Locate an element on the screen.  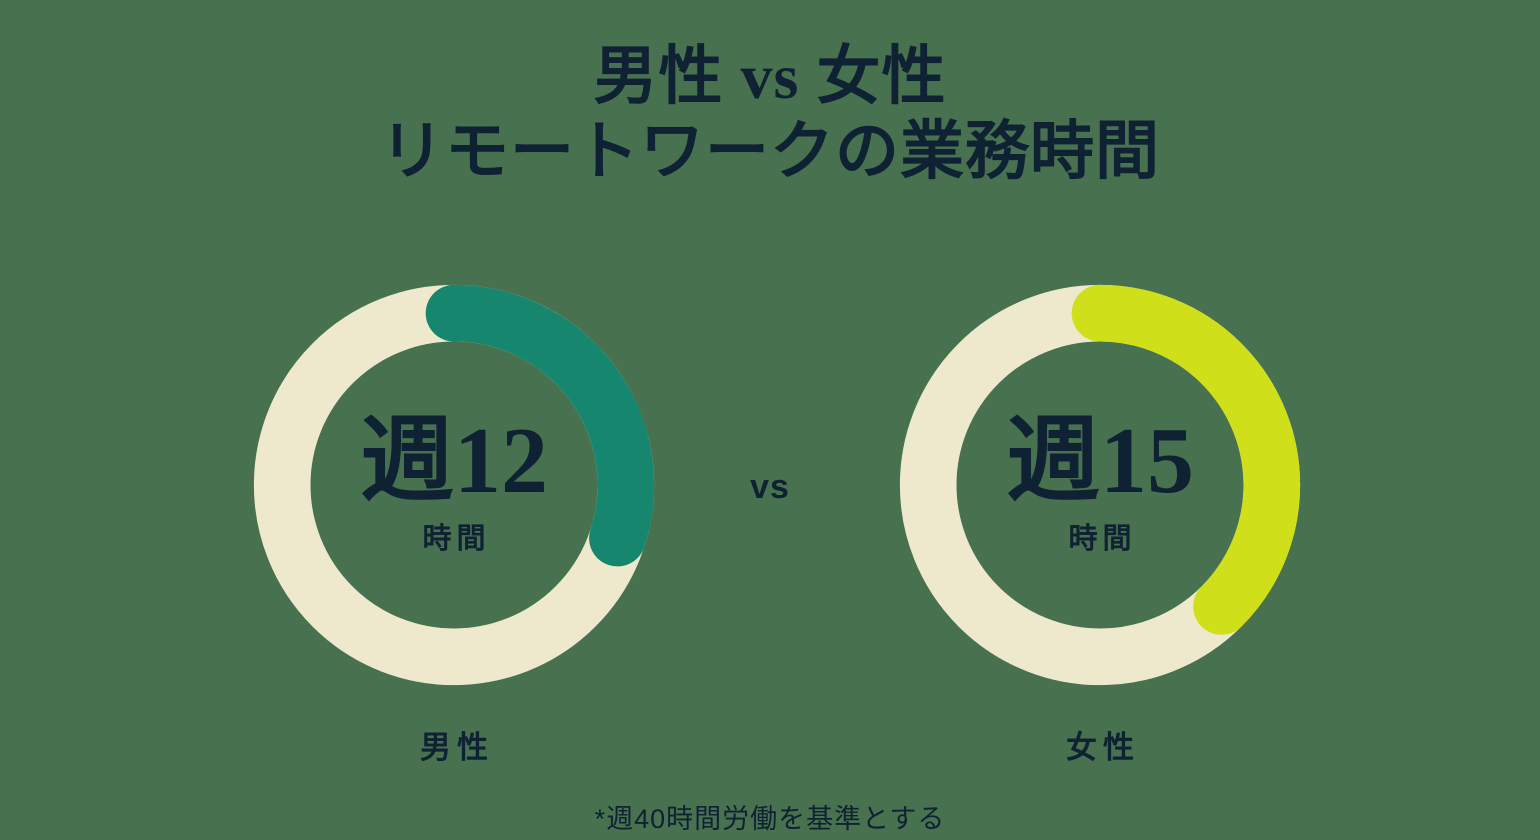
male-hours-unit: 時間 is located at coordinates (456, 538).